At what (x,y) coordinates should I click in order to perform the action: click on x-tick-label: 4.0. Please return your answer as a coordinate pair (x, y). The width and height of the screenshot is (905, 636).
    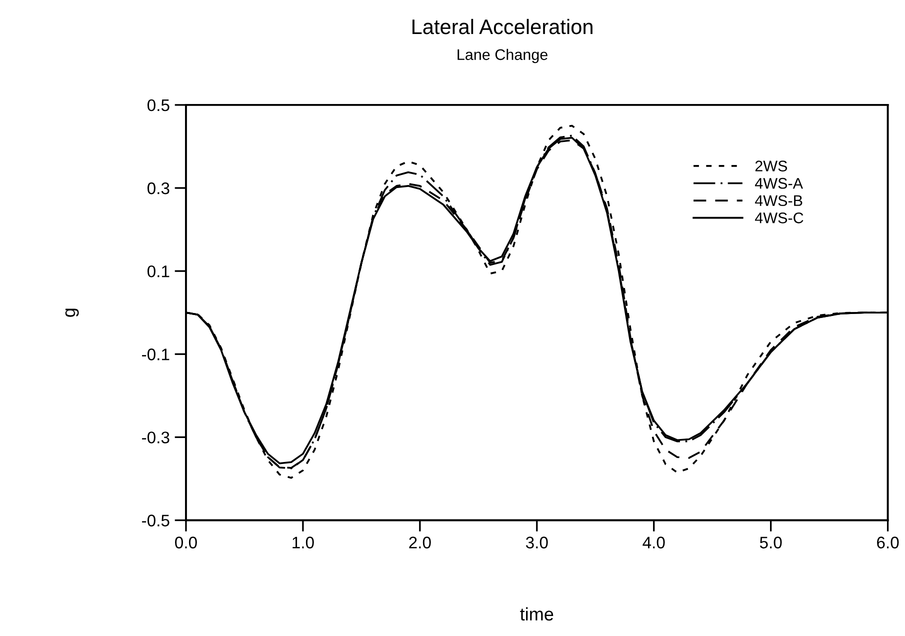
    Looking at the image, I should click on (653, 542).